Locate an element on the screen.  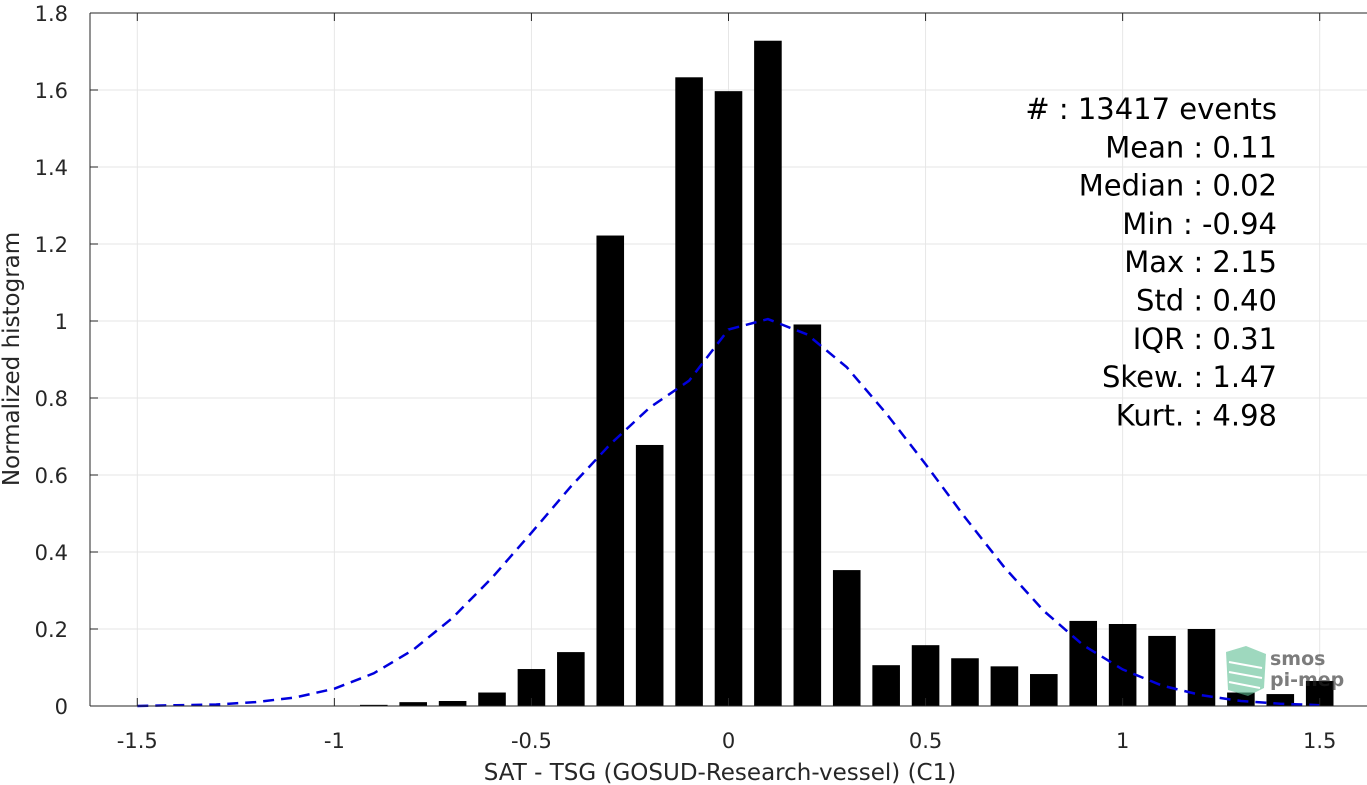
y-tick-label: 1.2 is located at coordinates (51, 245).